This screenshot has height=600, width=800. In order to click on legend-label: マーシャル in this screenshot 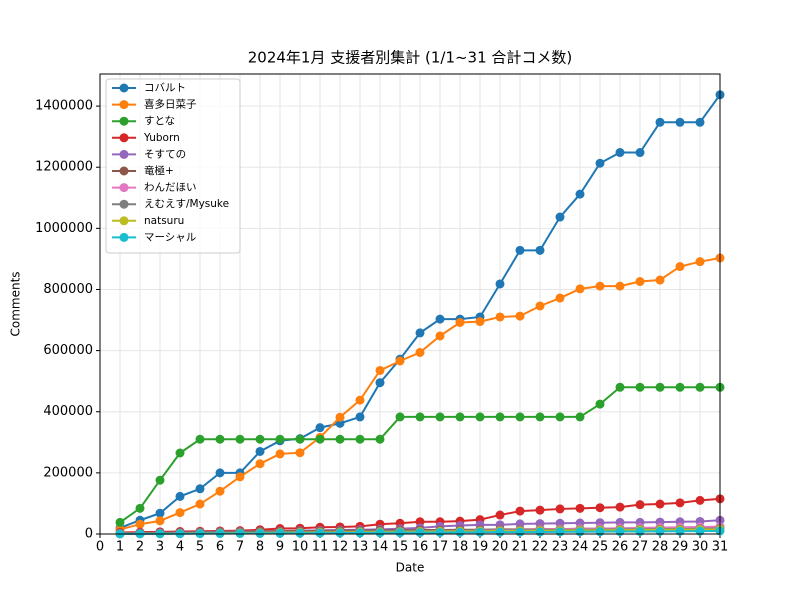, I will do `click(170, 237)`.